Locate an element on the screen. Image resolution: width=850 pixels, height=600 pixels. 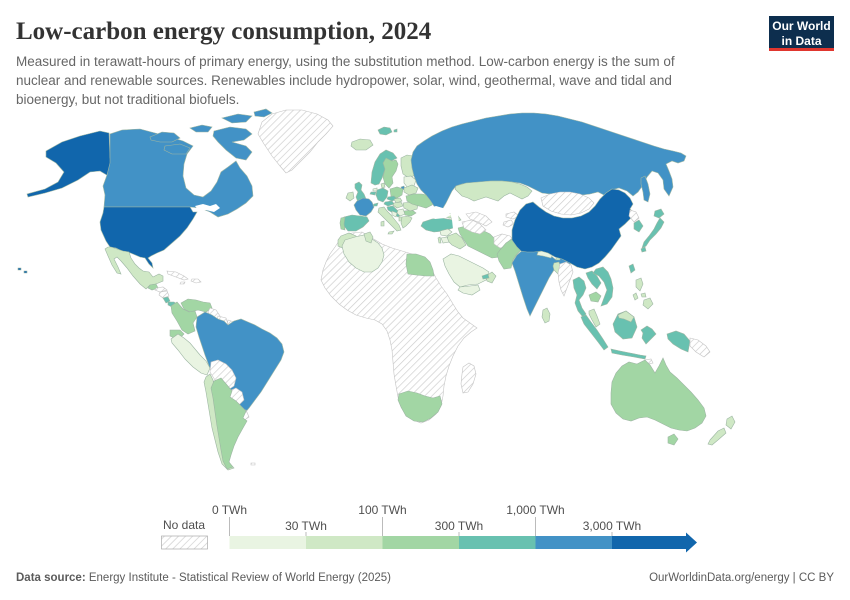
svg-text: 1,000 TWh is located at coordinates (535, 510).